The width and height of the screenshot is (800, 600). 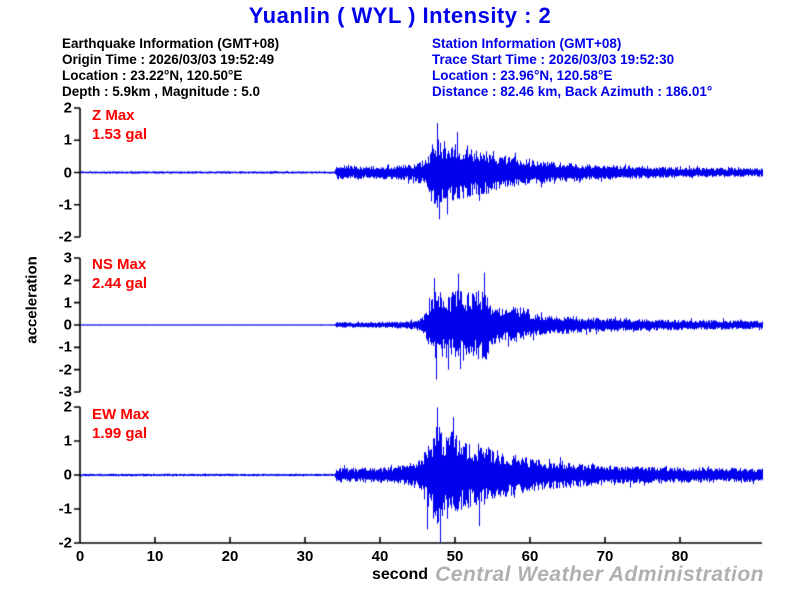 What do you see at coordinates (380, 556) in the screenshot?
I see `x-tick-label: 40` at bounding box center [380, 556].